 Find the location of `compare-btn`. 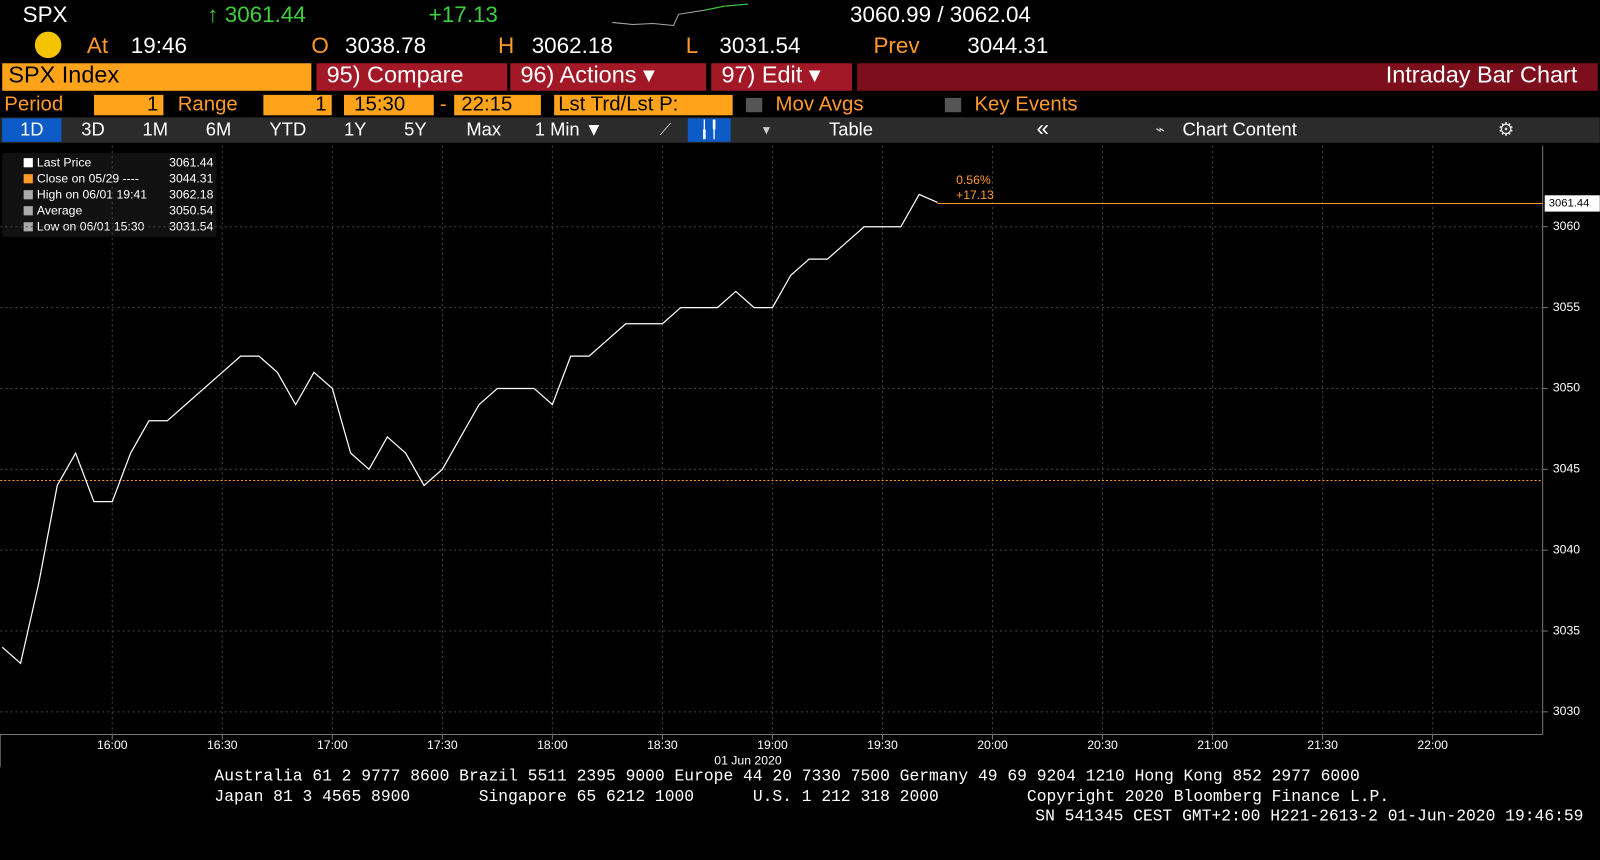

compare-btn is located at coordinates (412, 77).